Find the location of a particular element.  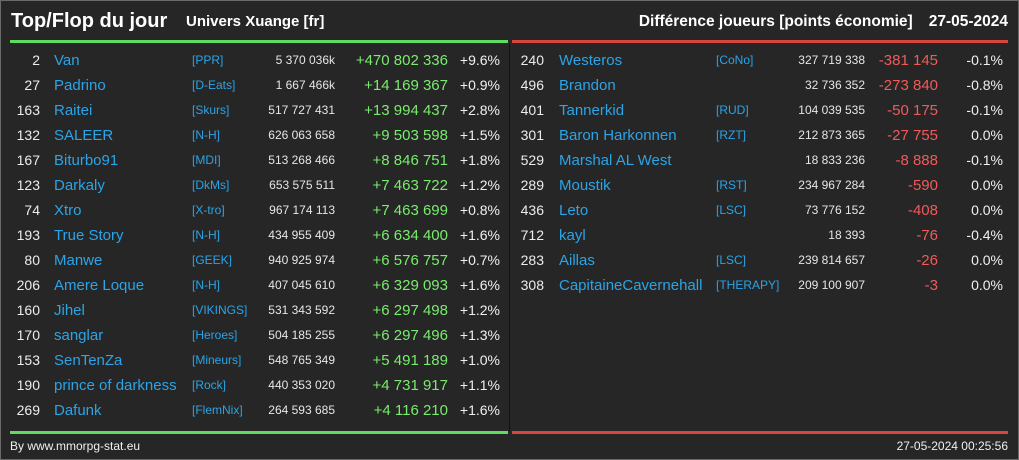

points-diff-percent: +1.8% is located at coordinates (479, 160).